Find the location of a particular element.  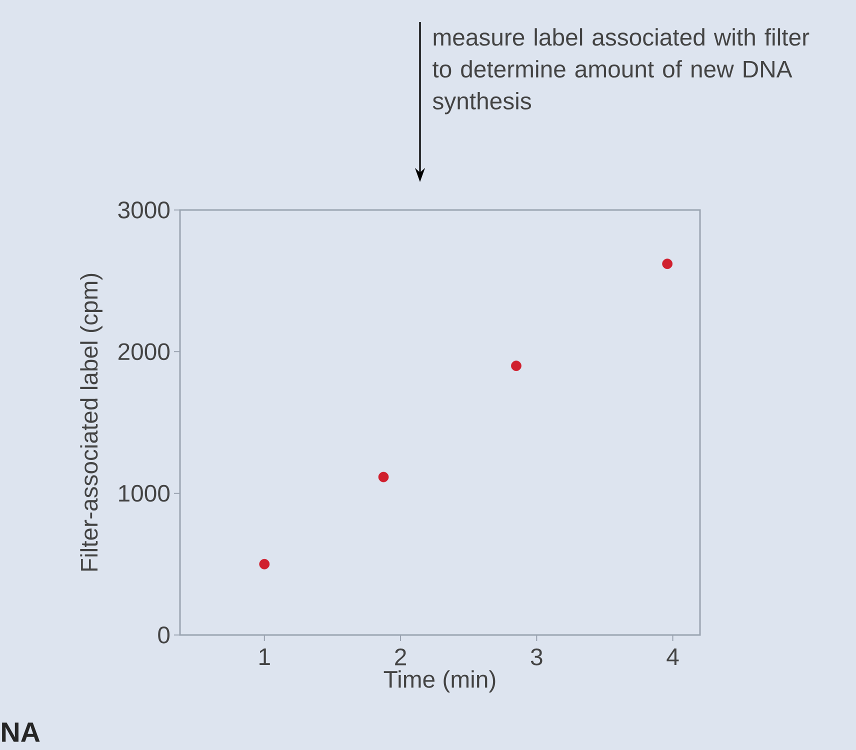

y-tick-label: 2000 is located at coordinates (144, 351).